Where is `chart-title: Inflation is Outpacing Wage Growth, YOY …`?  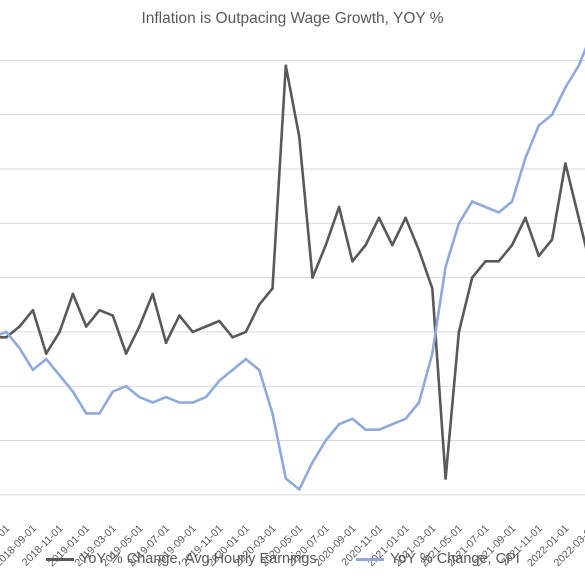
chart-title: Inflation is Outpacing Wage Growth, YOY … is located at coordinates (292, 18).